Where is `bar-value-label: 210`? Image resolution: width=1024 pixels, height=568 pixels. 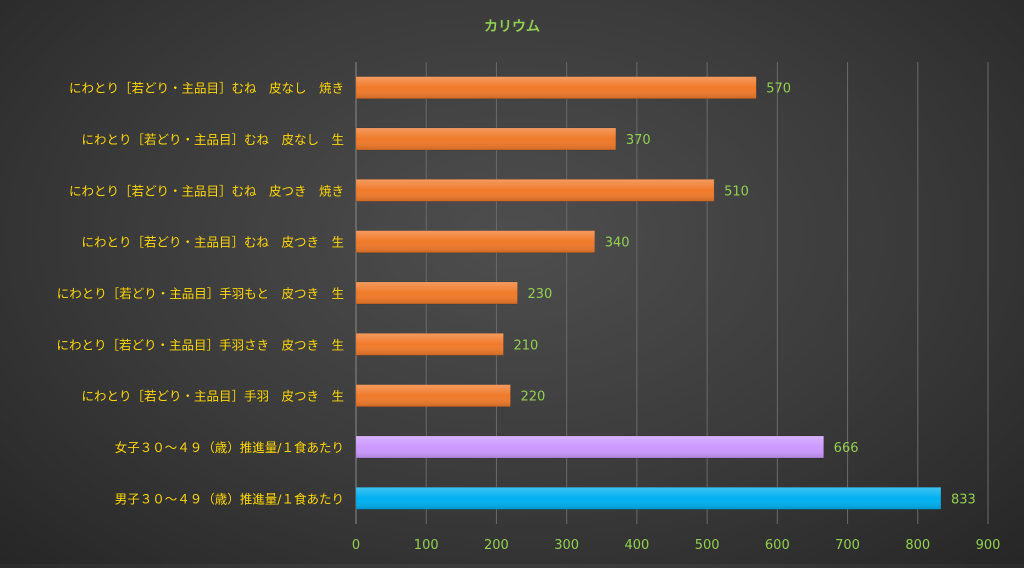
bar-value-label: 210 is located at coordinates (525, 345).